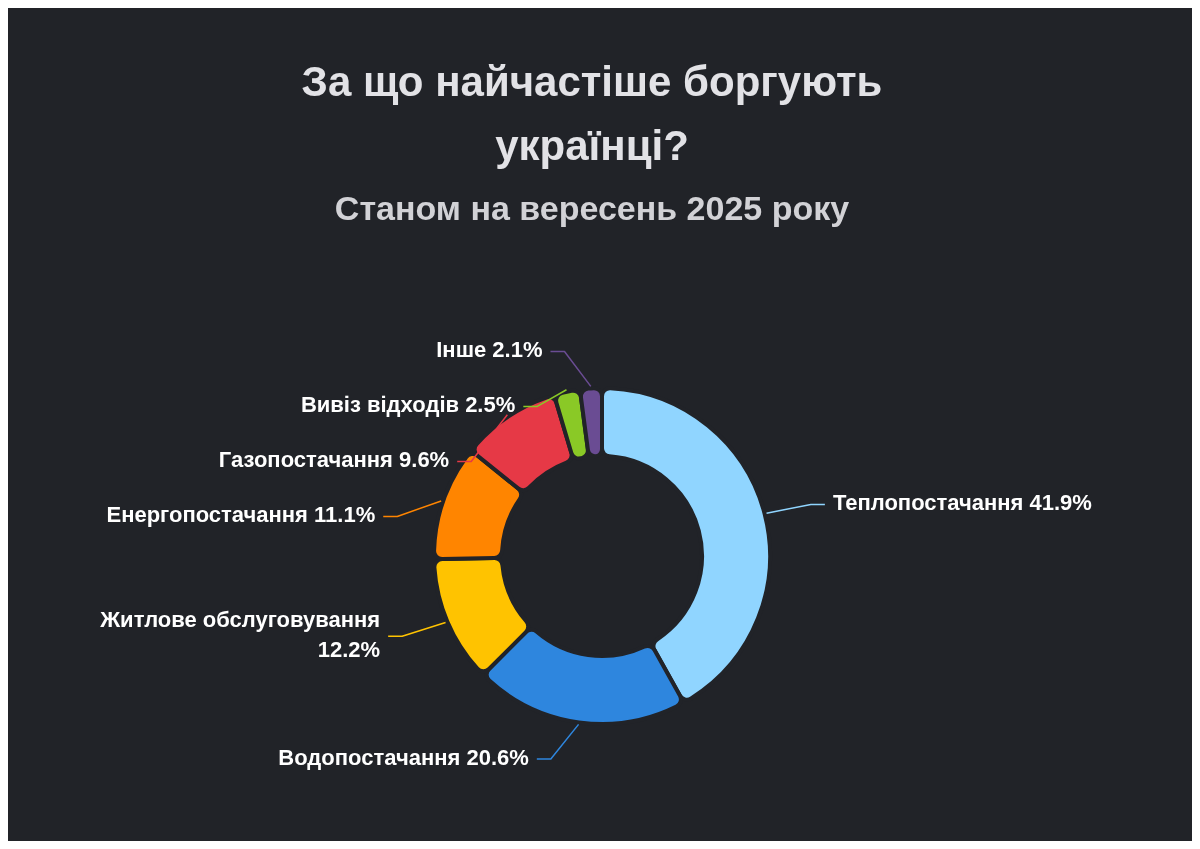  I want to click on legend-label: Вивіз відходів 2.5%, so click(408, 405).